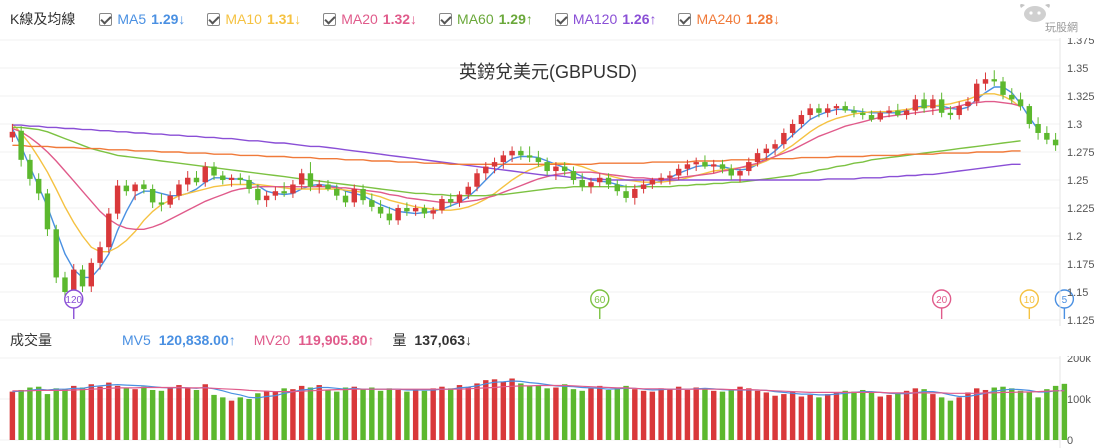  I want to click on ma240-checkbox, so click(685, 19).